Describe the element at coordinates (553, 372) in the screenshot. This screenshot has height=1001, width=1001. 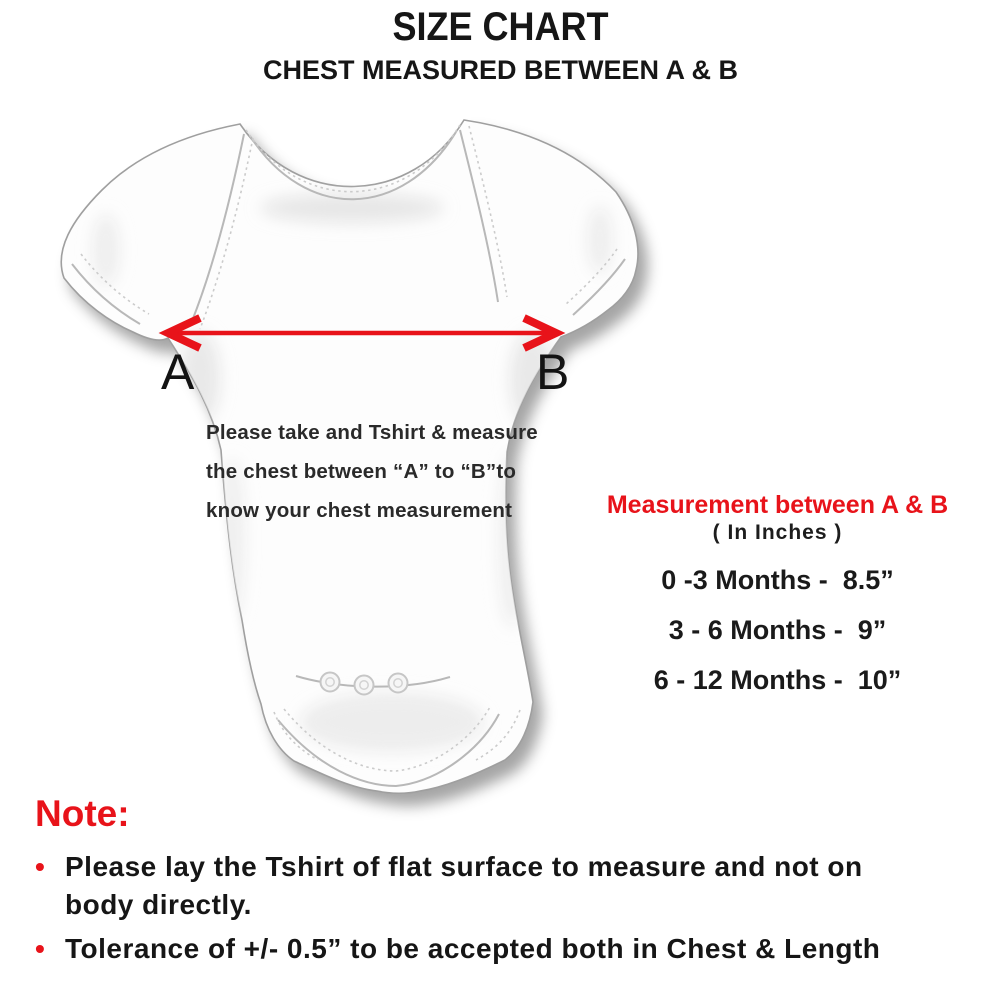
I see `point-b-label: B` at that location.